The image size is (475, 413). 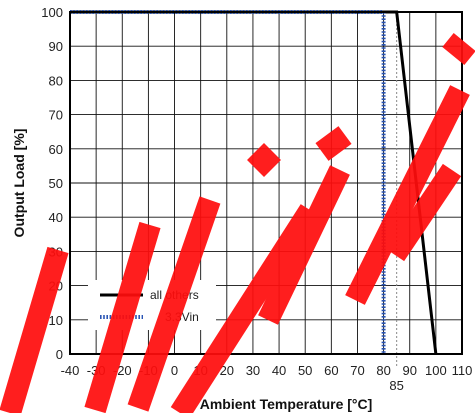 I want to click on y-tick-label: 80, so click(x=56, y=80).